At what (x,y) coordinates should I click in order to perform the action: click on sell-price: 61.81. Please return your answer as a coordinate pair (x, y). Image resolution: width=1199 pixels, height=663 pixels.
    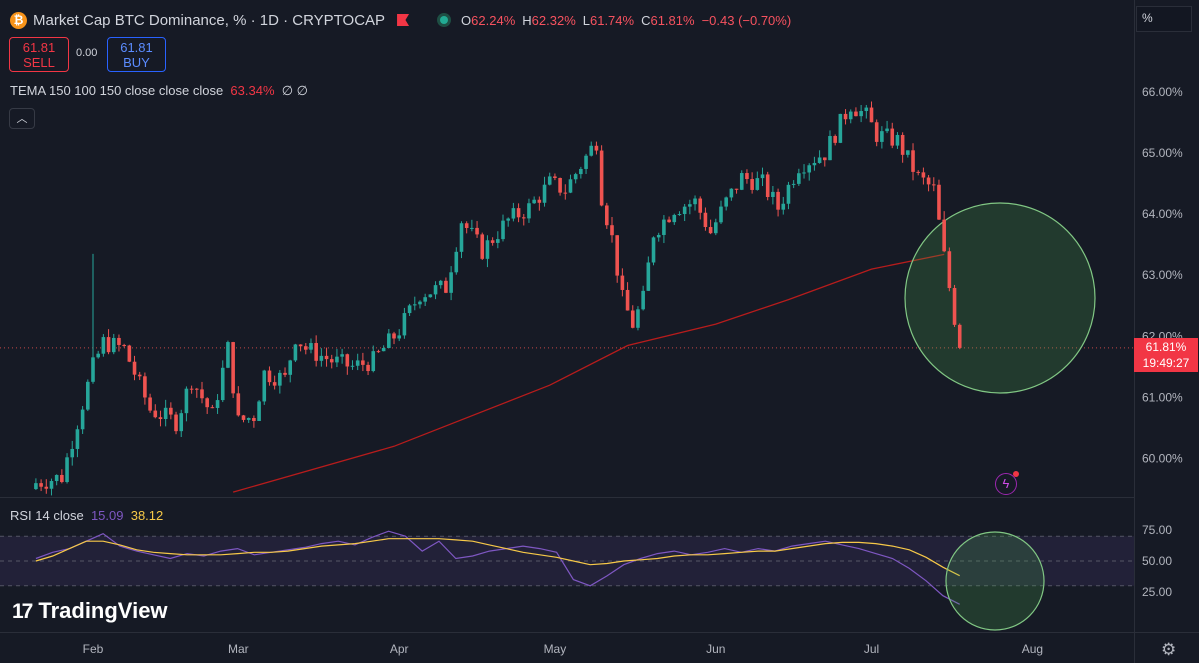
    Looking at the image, I should click on (39, 47).